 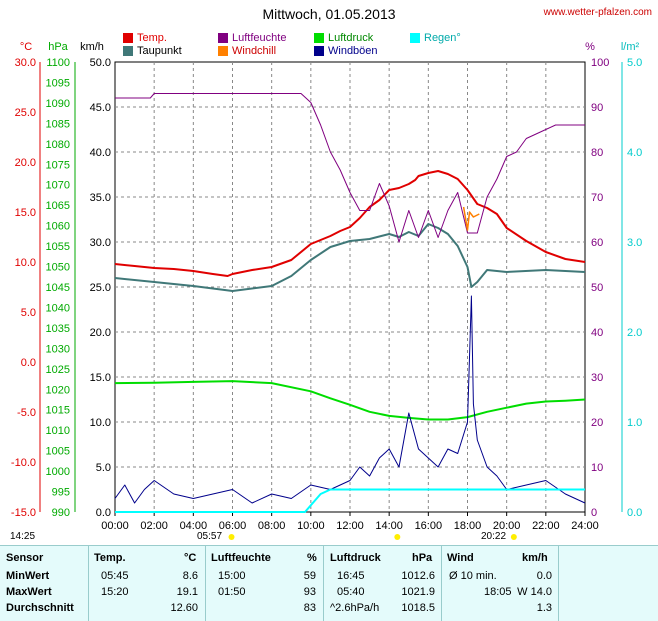 I want to click on tick-label-temp: 30.0, so click(x=25, y=63).